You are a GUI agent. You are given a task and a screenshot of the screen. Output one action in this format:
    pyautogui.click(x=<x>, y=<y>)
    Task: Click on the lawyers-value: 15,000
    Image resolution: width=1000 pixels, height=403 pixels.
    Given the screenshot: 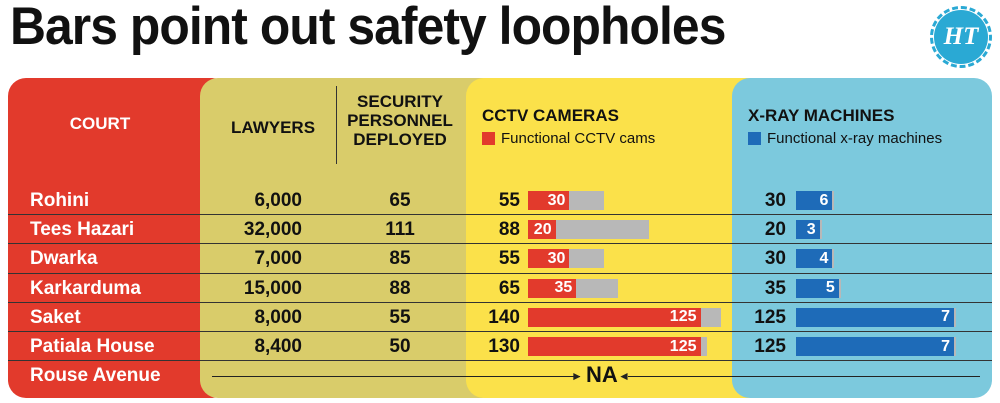 What is the action you would take?
    pyautogui.click(x=272, y=288)
    